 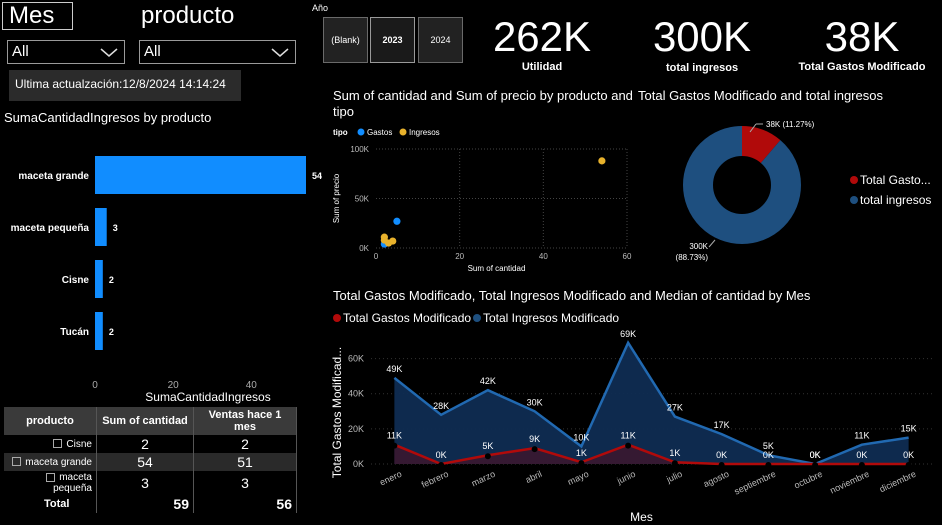 What do you see at coordinates (245, 504) in the screenshot?
I see `table-total-ventas: 56` at bounding box center [245, 504].